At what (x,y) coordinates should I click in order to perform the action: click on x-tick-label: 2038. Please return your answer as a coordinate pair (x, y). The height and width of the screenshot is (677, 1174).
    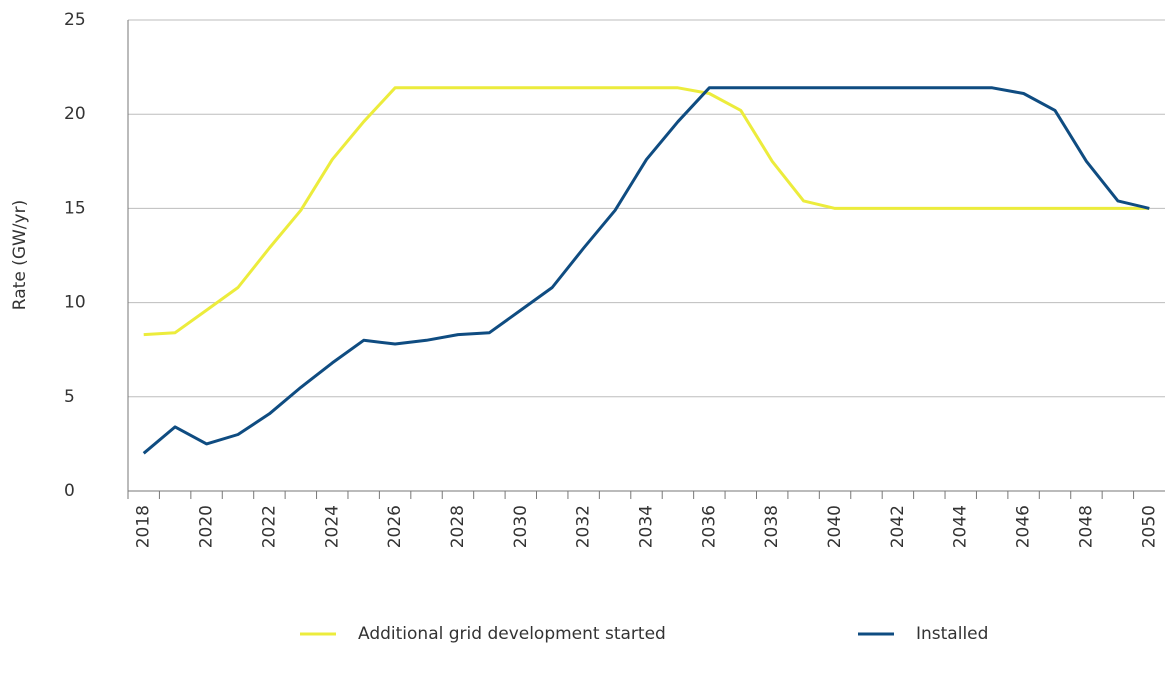
    Looking at the image, I should click on (772, 526).